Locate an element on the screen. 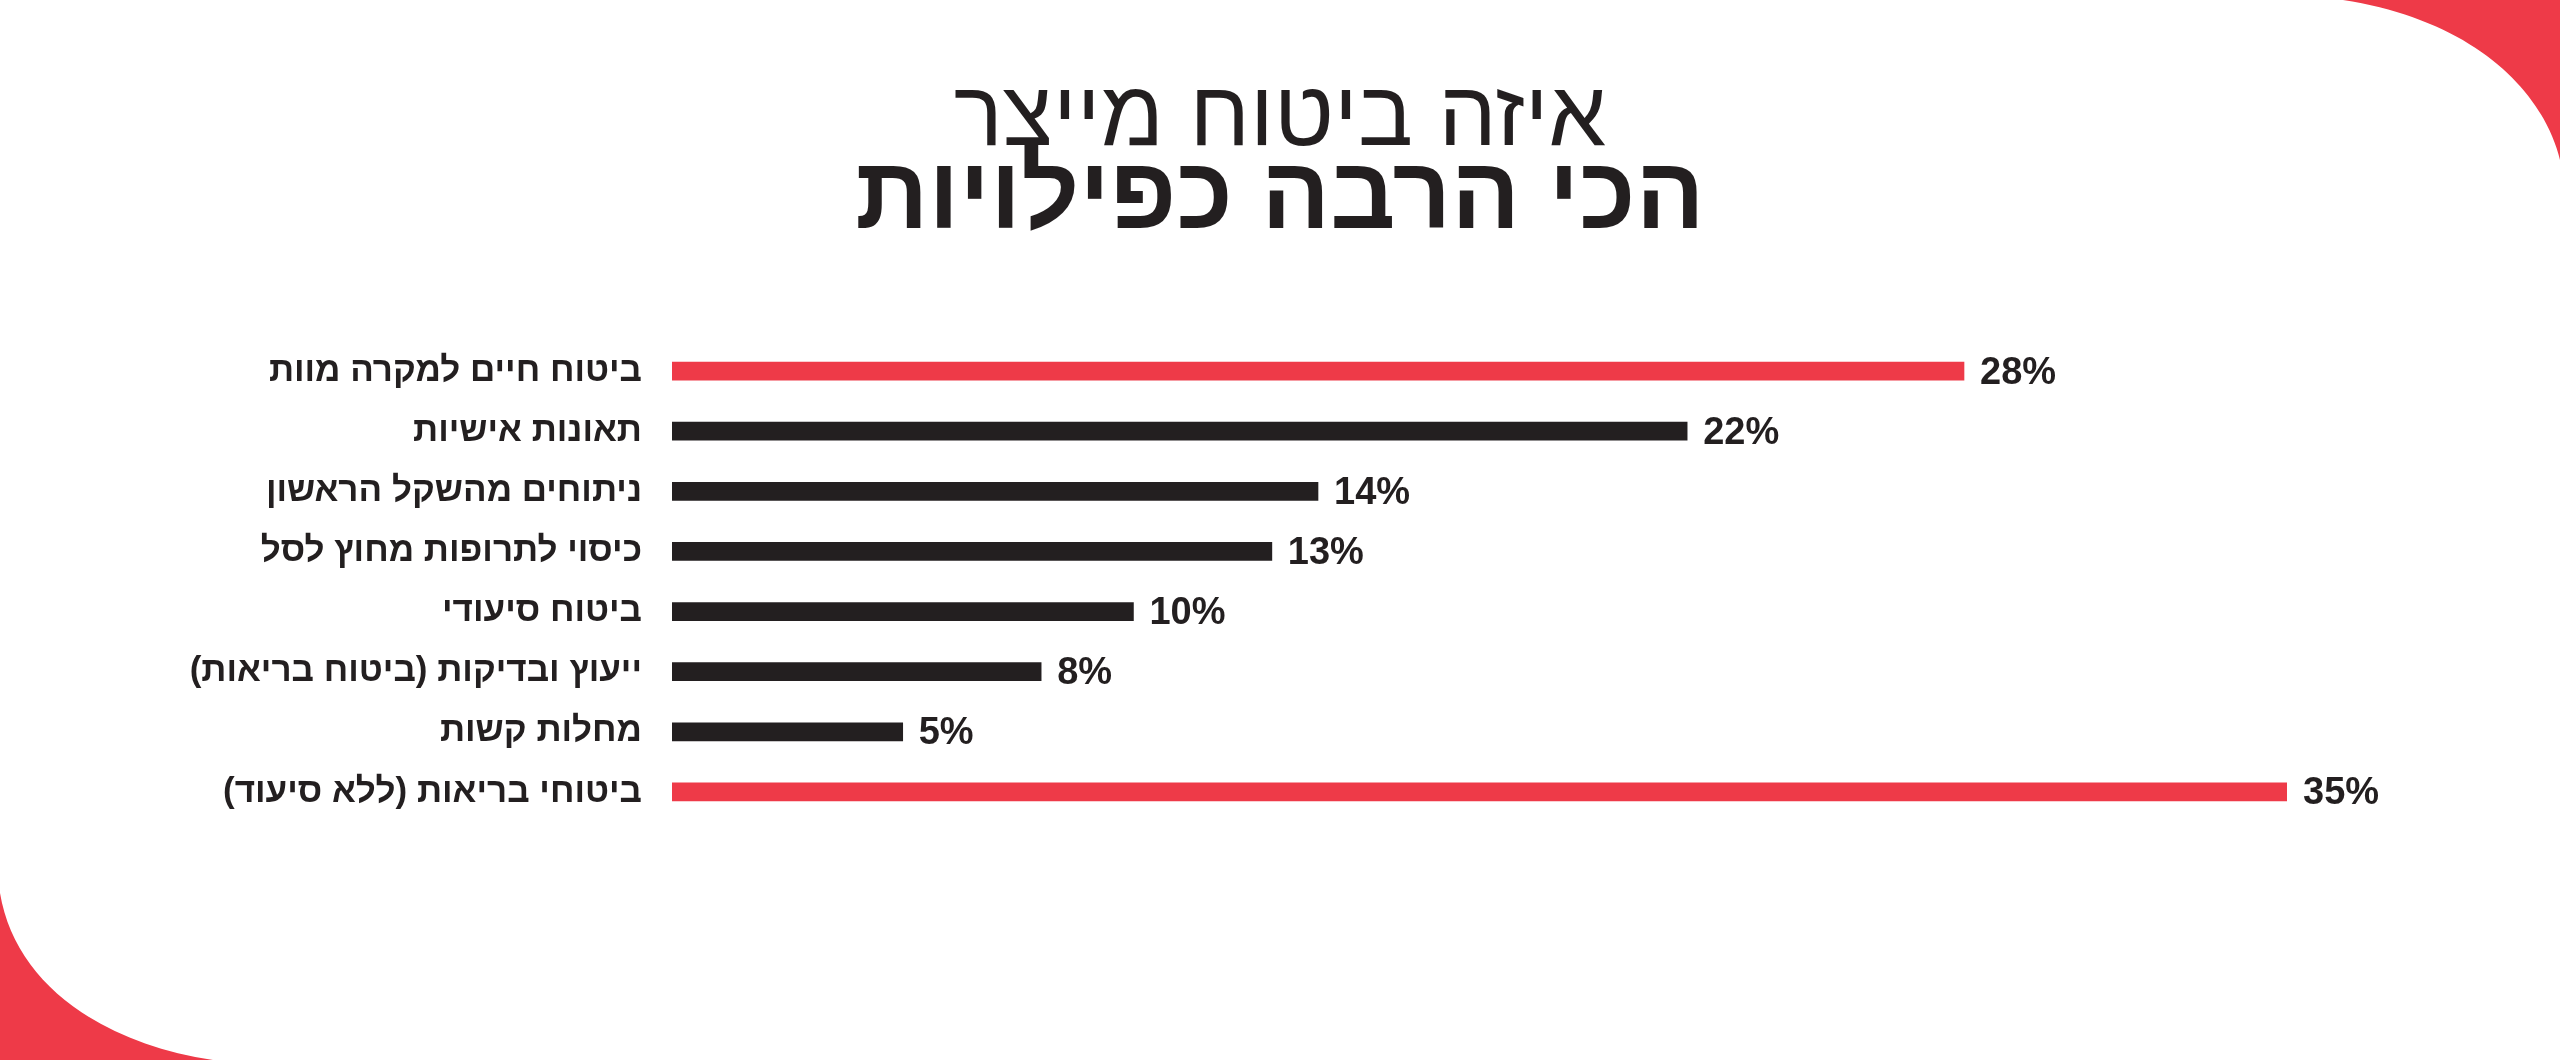 This screenshot has width=2560, height=1060. y-tick-label: מחלות קשות is located at coordinates (540, 729).